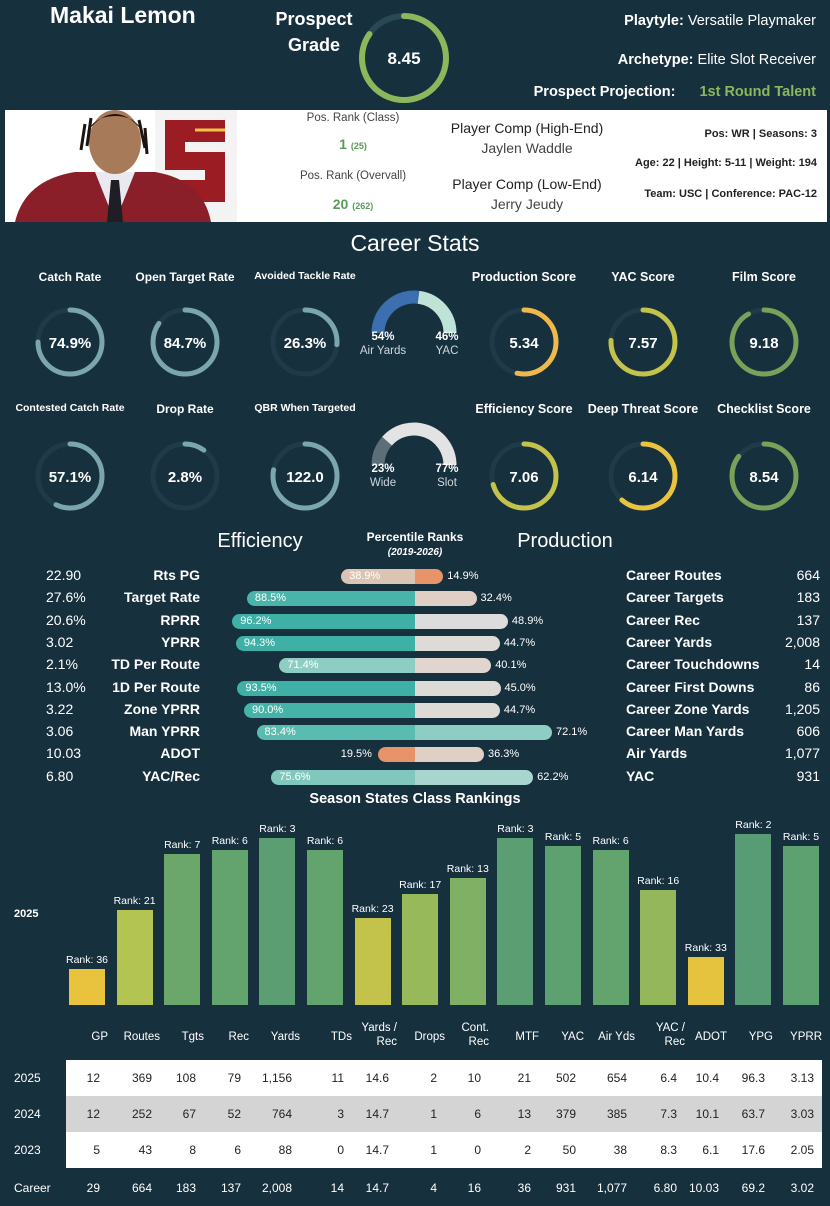 The height and width of the screenshot is (1206, 830). What do you see at coordinates (447, 469) in the screenshot?
I see `split-right-pct: 77%` at bounding box center [447, 469].